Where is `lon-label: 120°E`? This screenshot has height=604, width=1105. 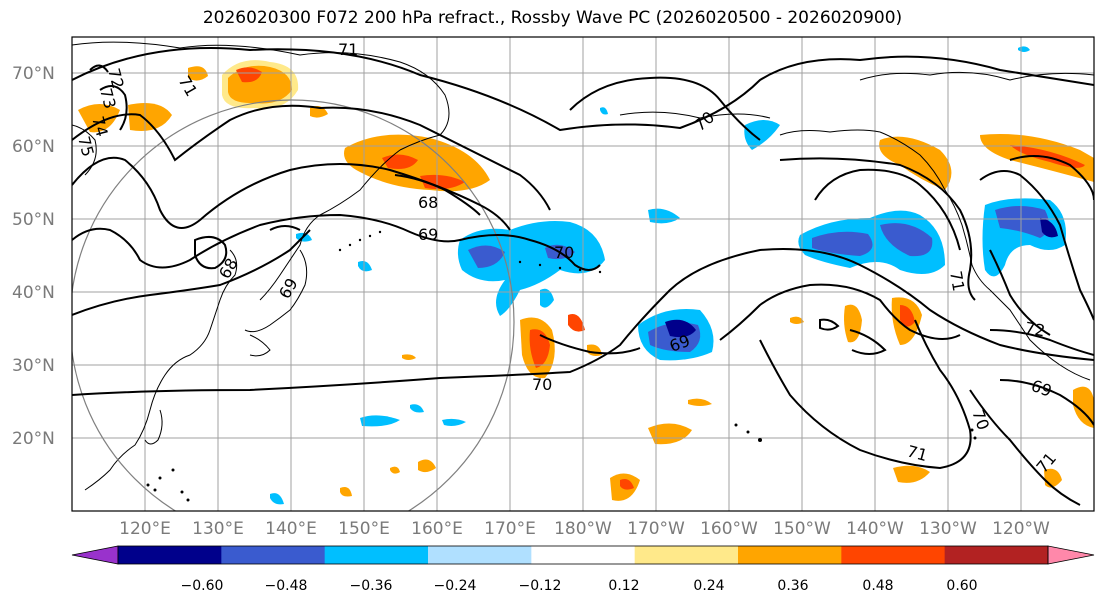
lon-label: 120°E is located at coordinates (145, 529).